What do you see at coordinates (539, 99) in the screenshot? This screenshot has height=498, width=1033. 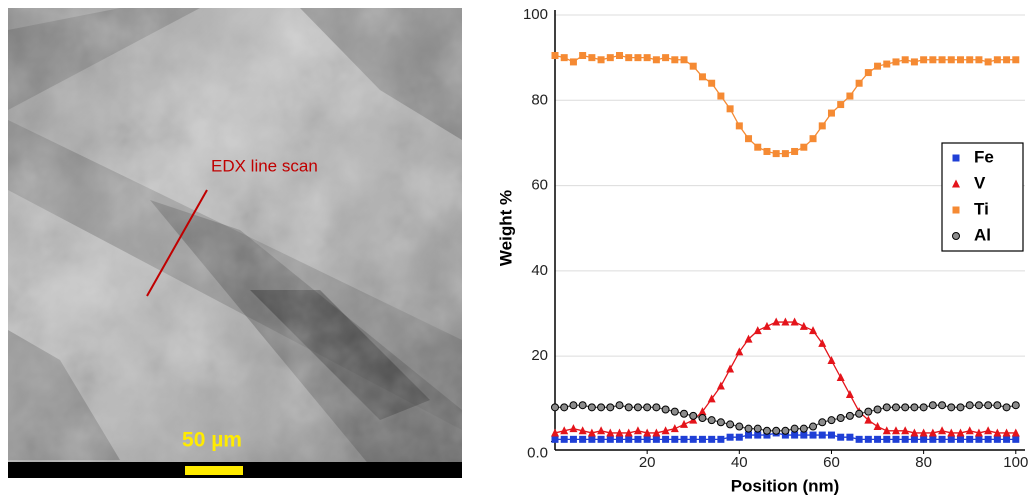 I see `y-tick-label: 80` at bounding box center [539, 99].